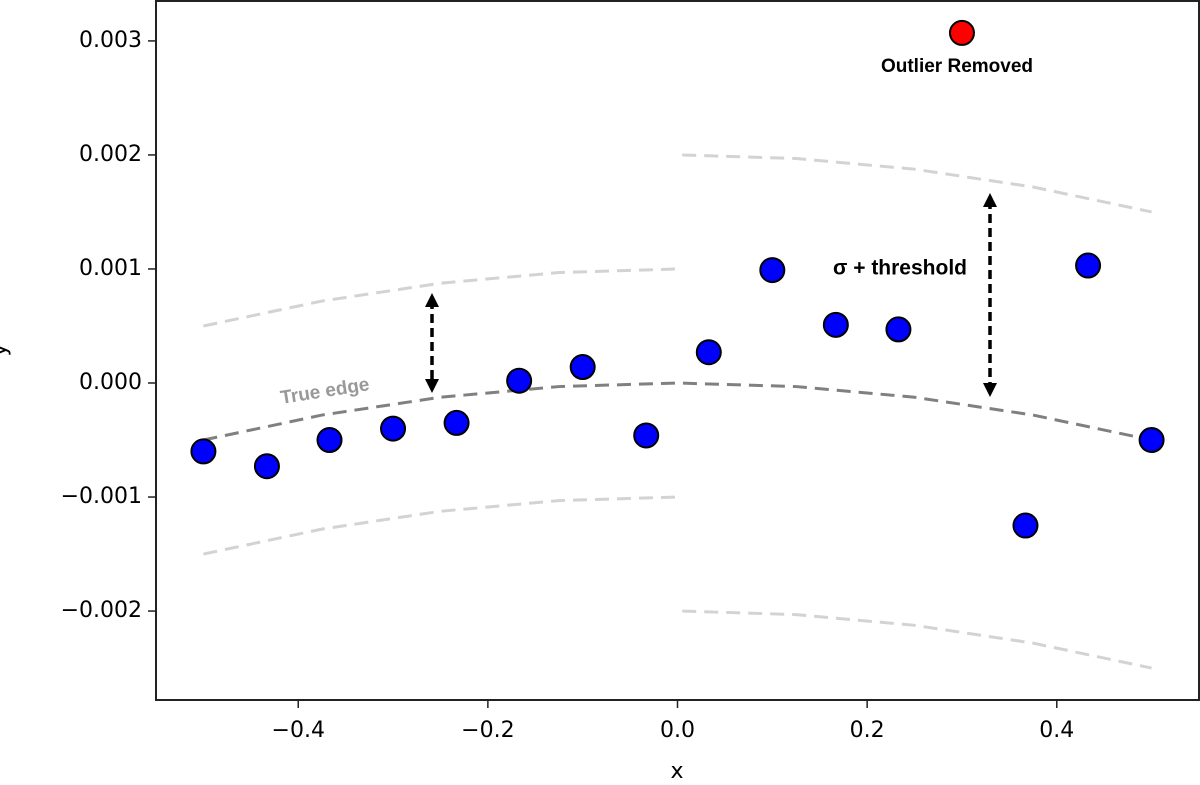  Describe the element at coordinates (101, 610) in the screenshot. I see `y-tick-label: −0.002` at that location.